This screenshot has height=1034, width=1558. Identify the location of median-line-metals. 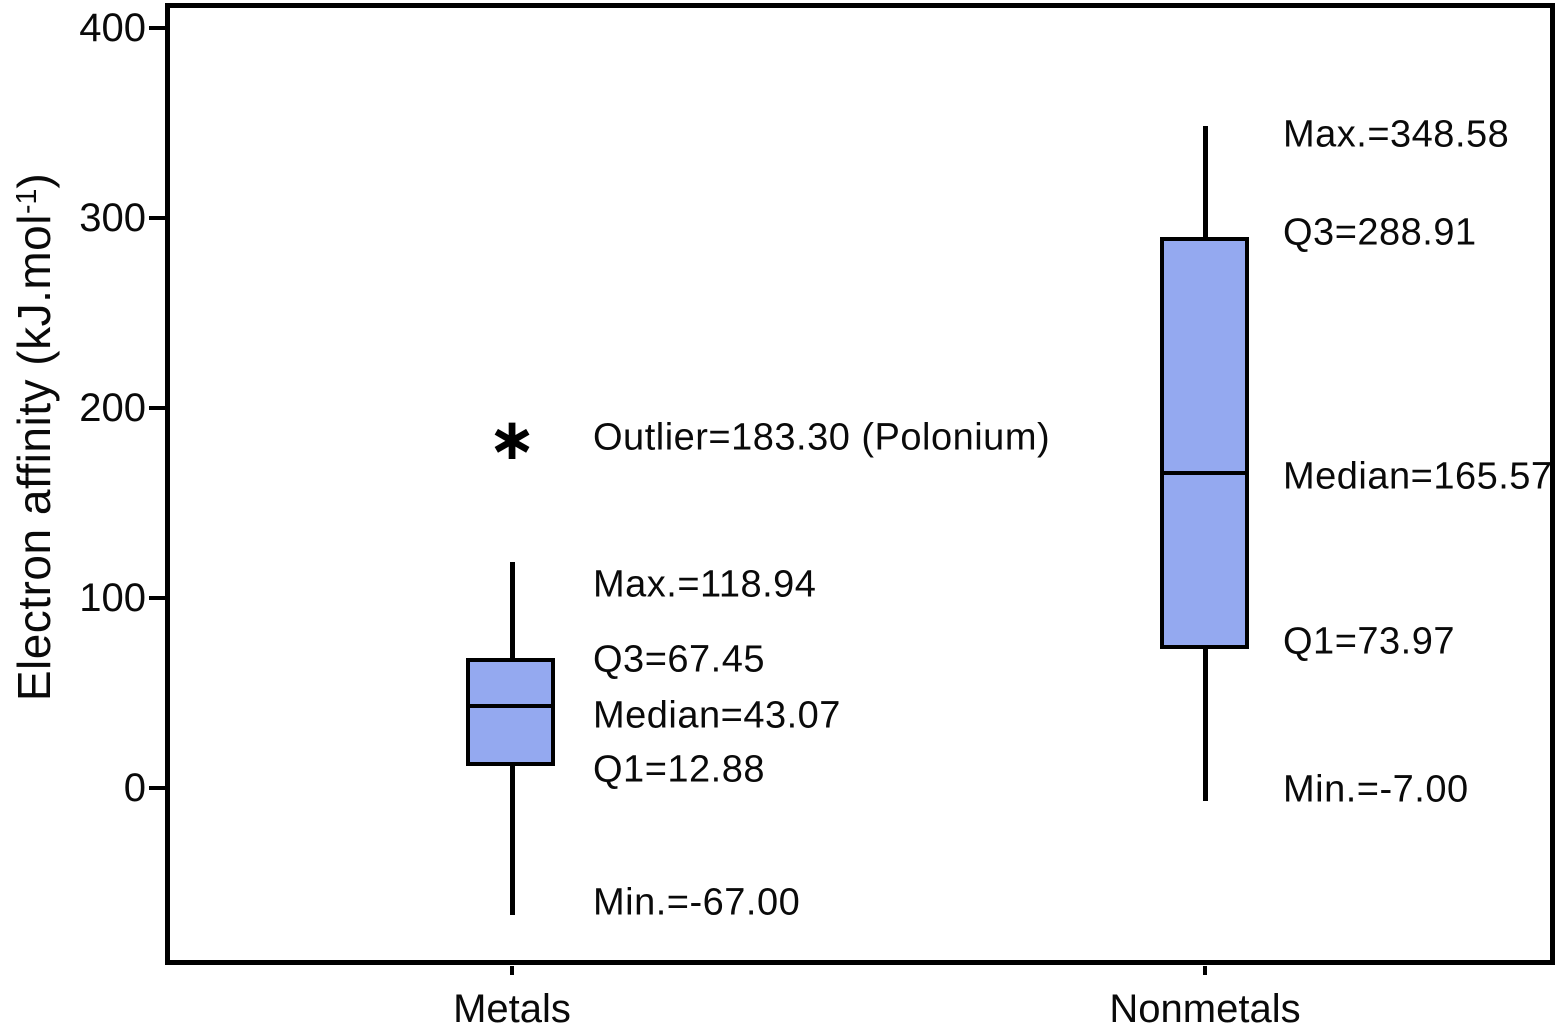
(510, 706).